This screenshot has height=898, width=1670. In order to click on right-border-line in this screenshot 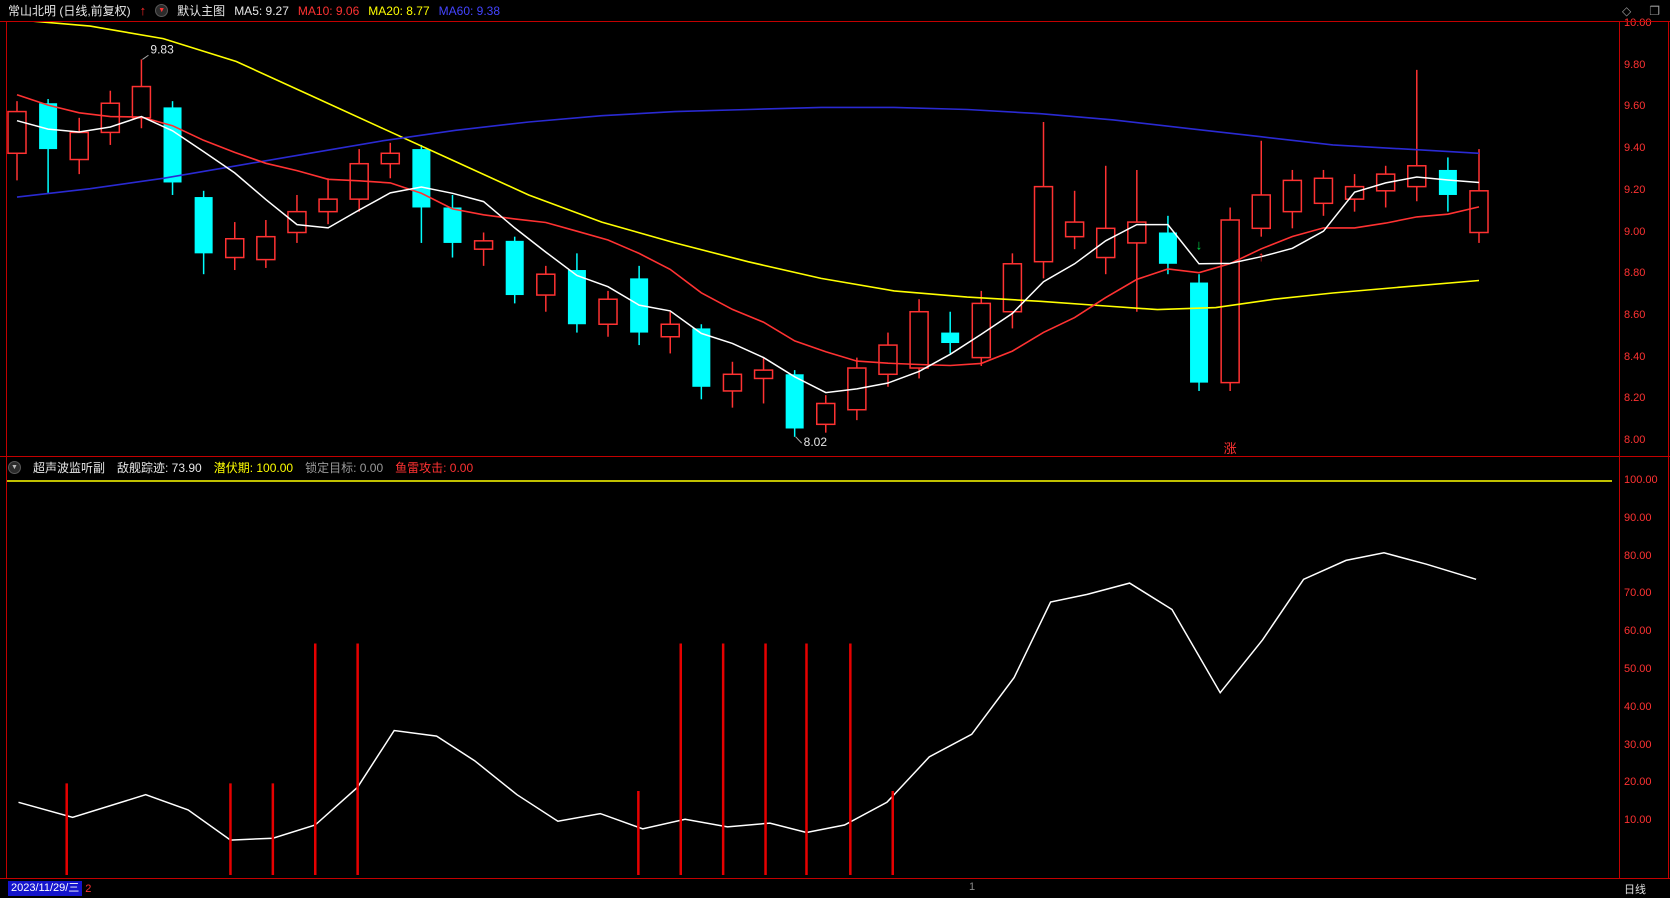, I will do `click(1668, 450)`.